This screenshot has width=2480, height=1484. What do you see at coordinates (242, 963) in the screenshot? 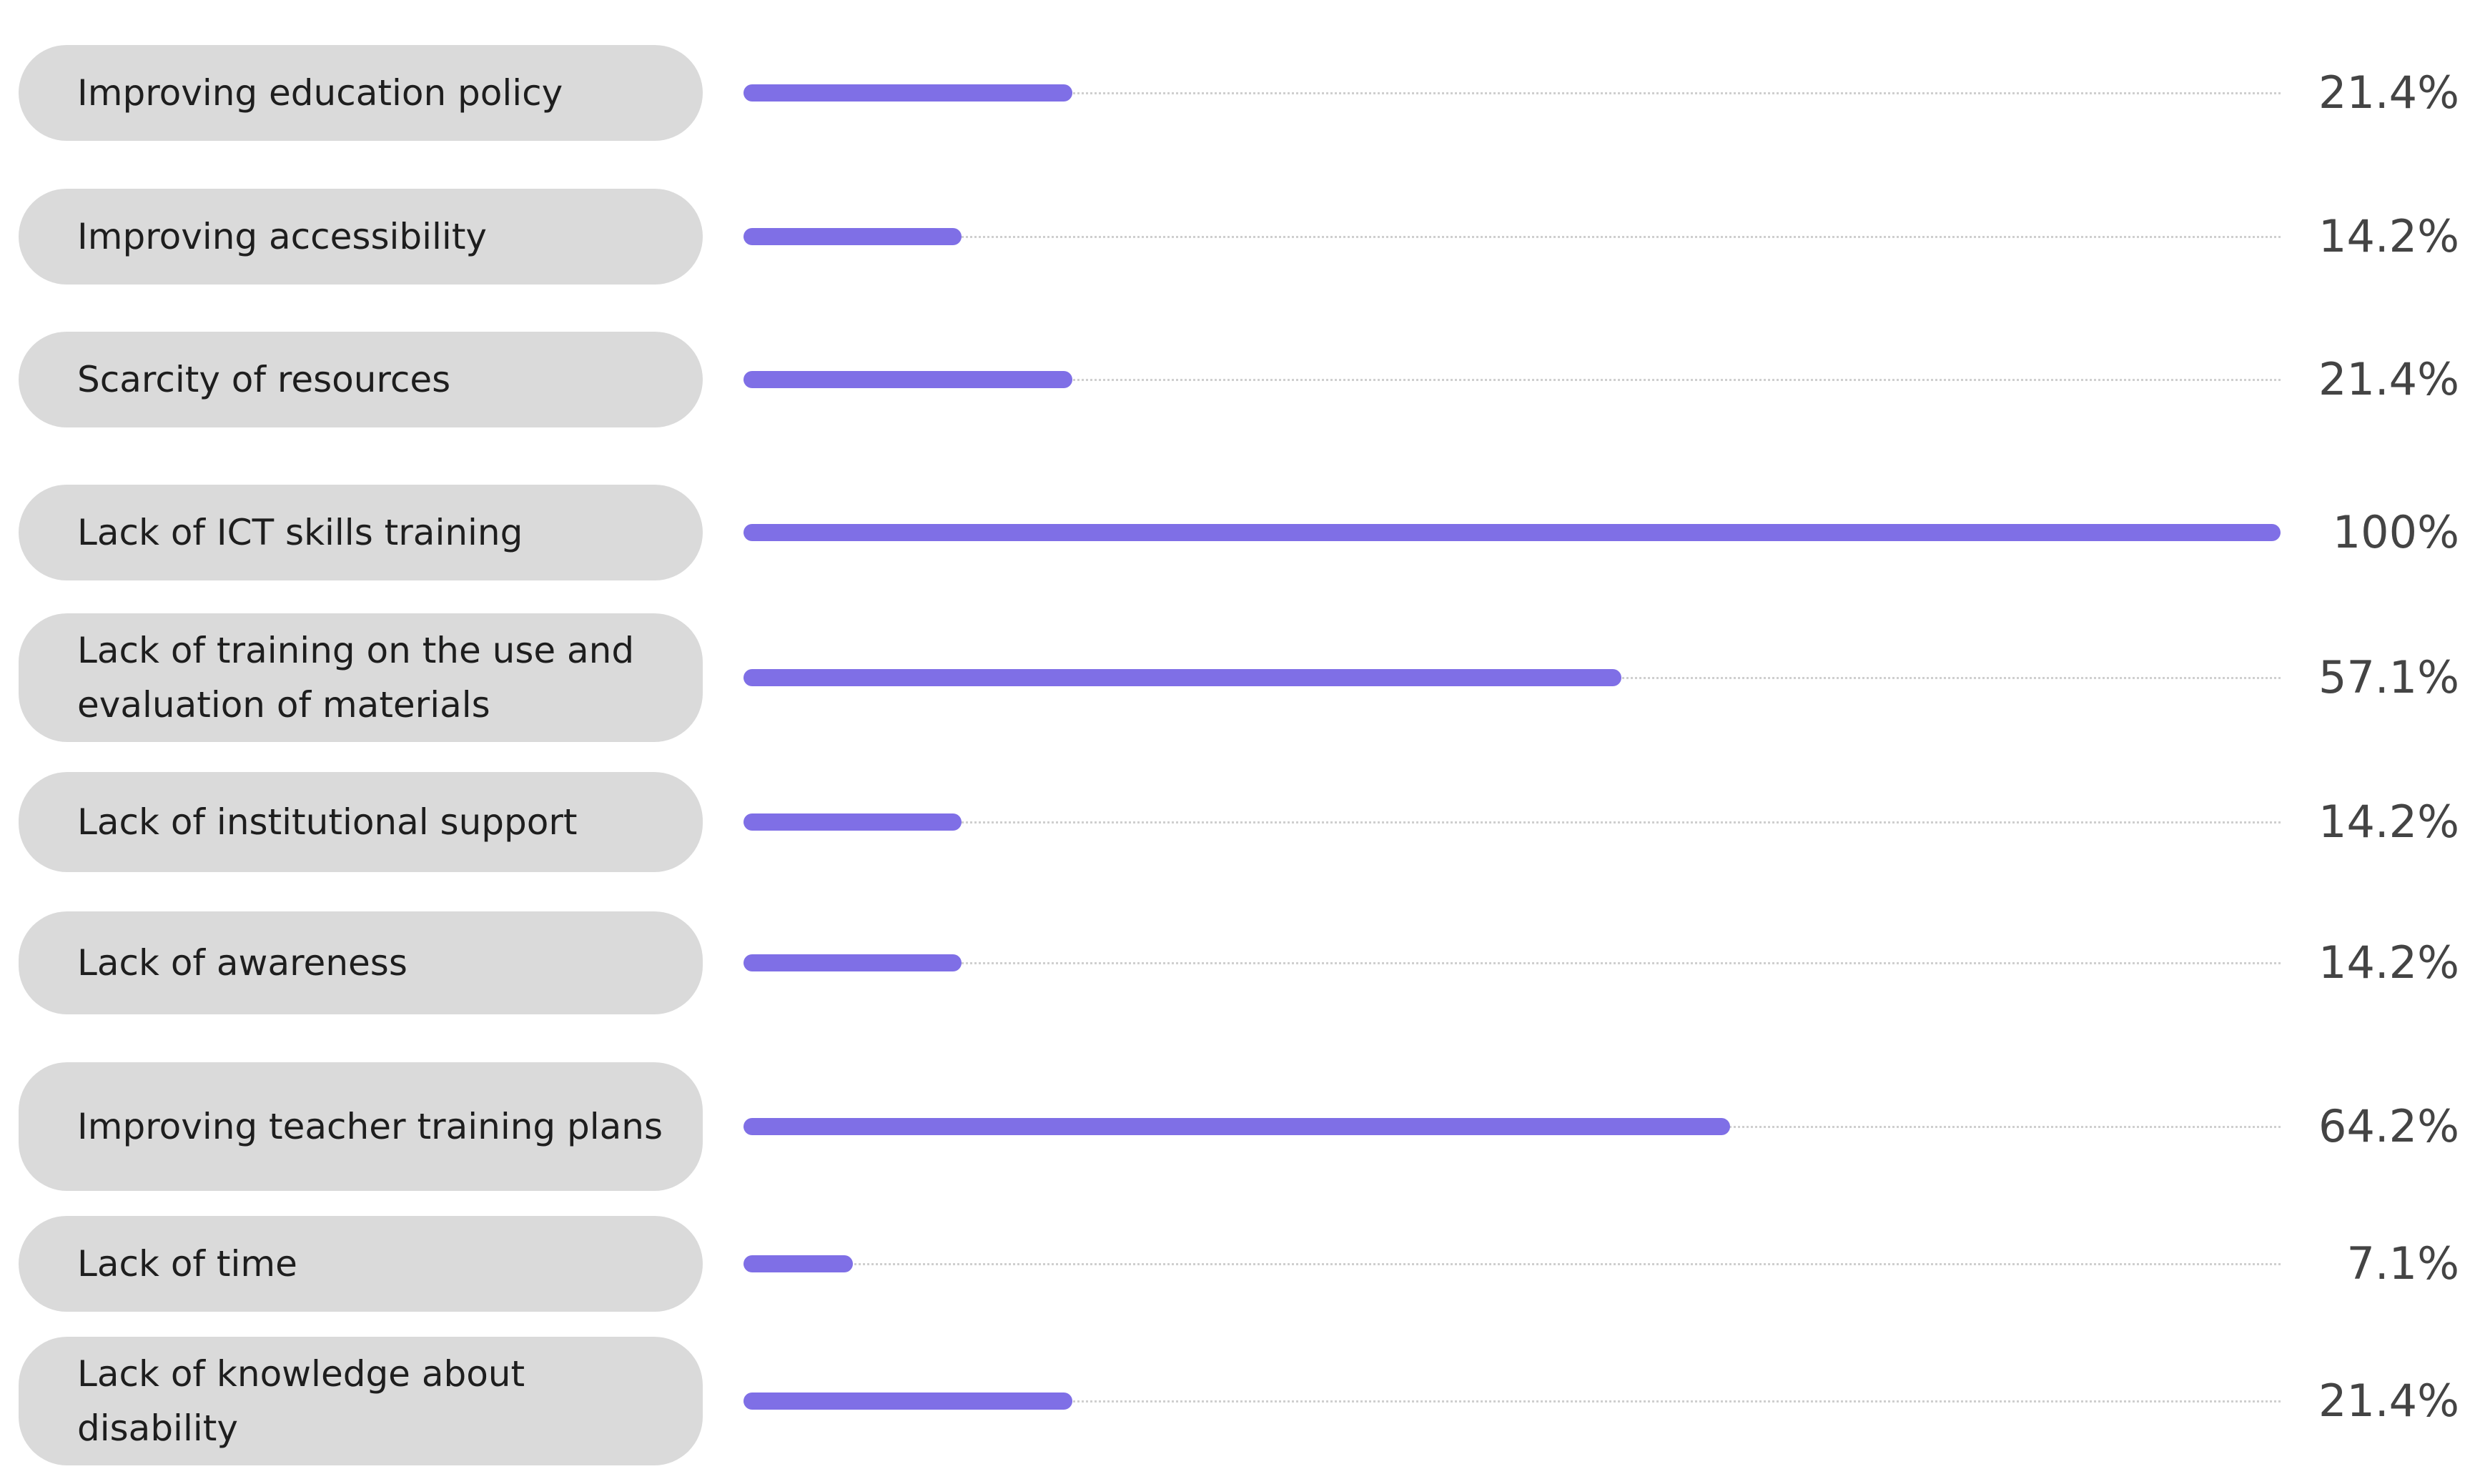
I see `category-label: Lack of awareness` at bounding box center [242, 963].